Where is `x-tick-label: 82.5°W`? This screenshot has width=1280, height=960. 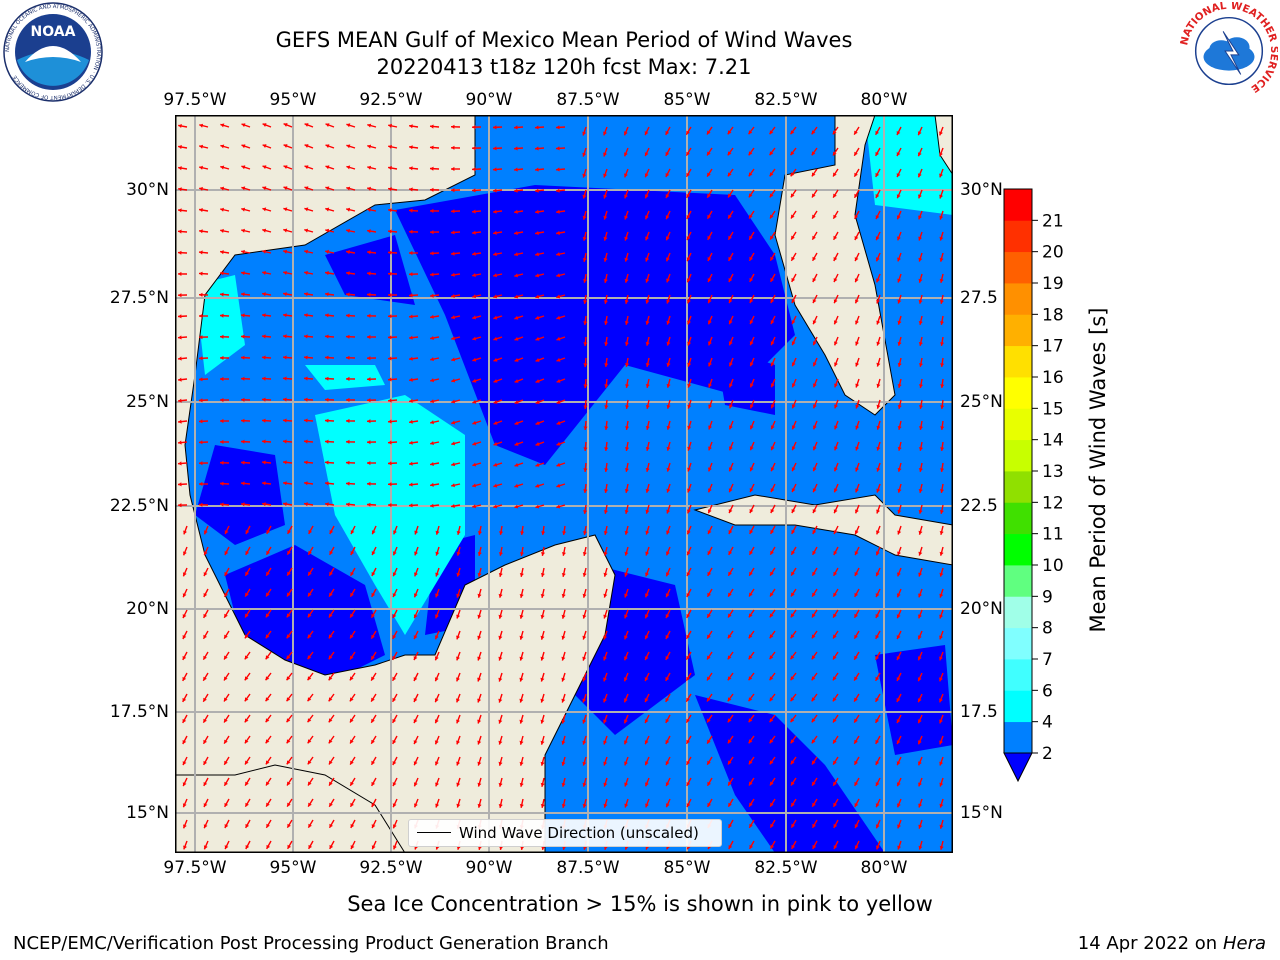
x-tick-label: 82.5°W is located at coordinates (786, 868).